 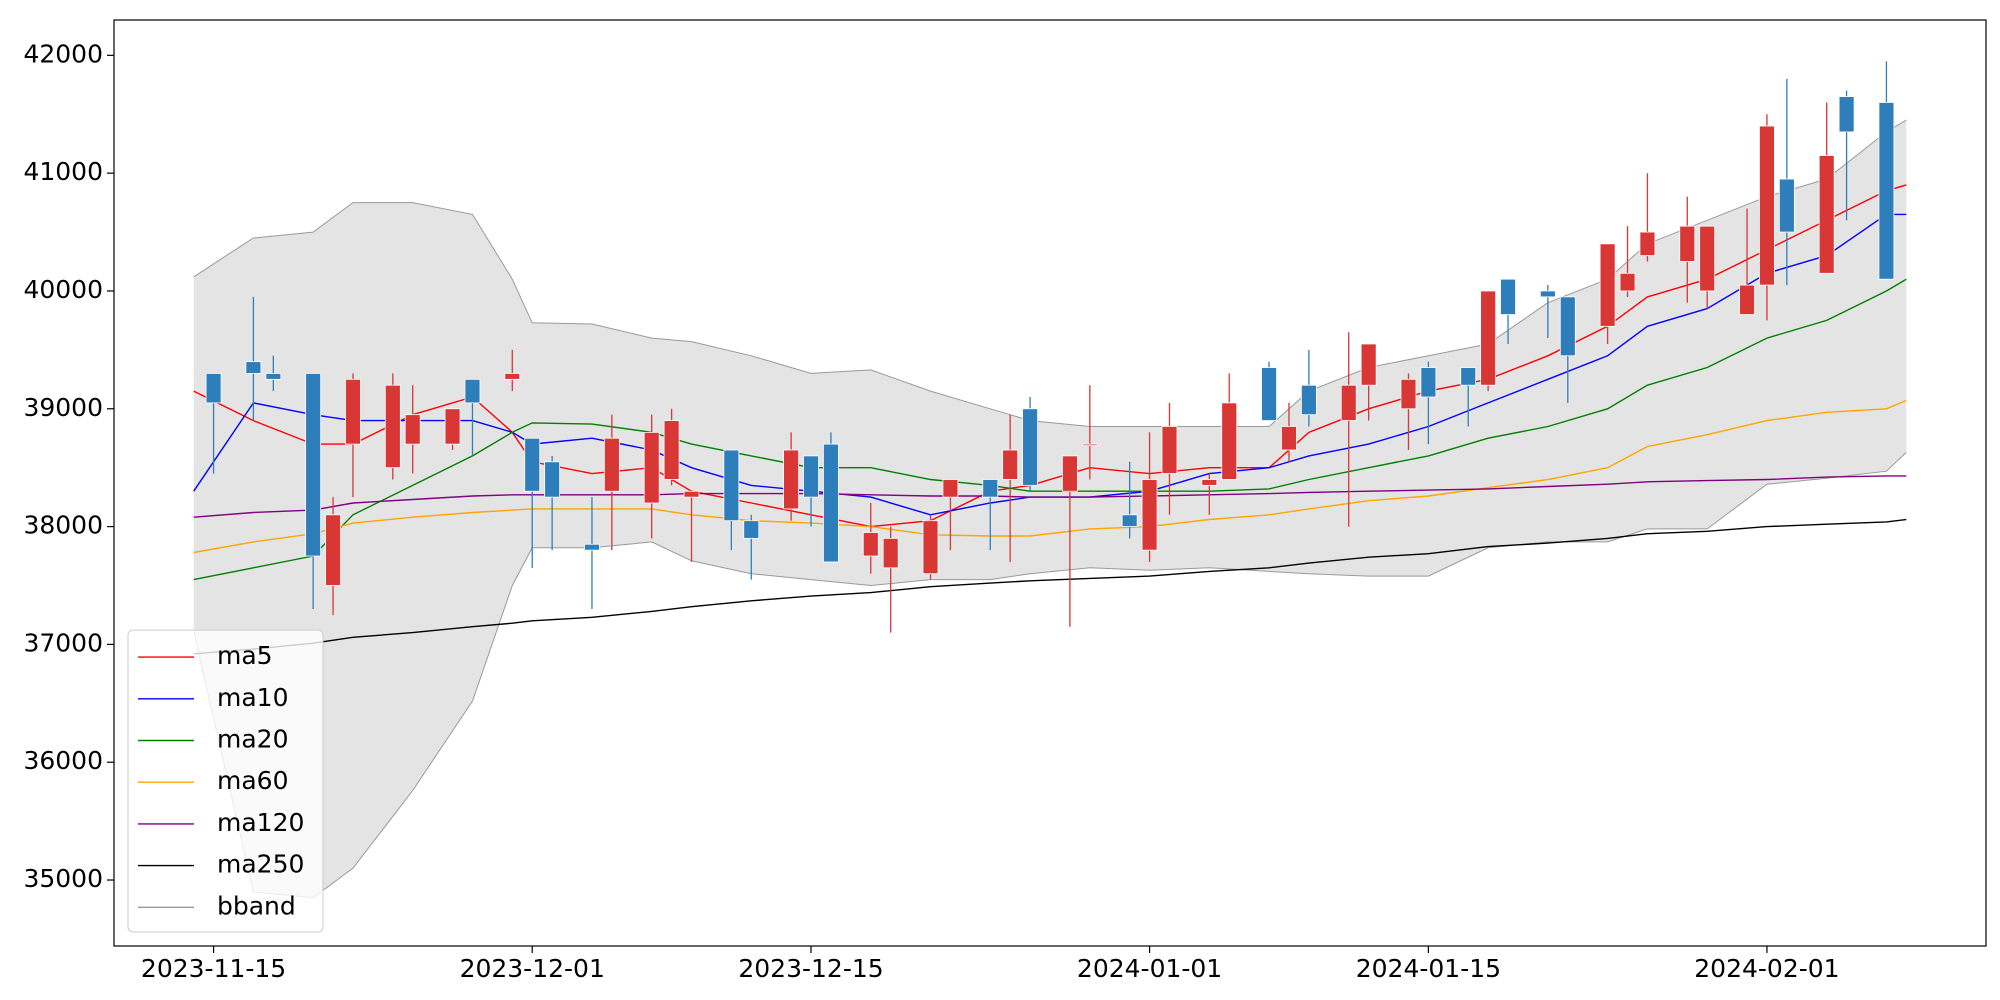 What do you see at coordinates (252, 739) in the screenshot?
I see `legend-label: ma20` at bounding box center [252, 739].